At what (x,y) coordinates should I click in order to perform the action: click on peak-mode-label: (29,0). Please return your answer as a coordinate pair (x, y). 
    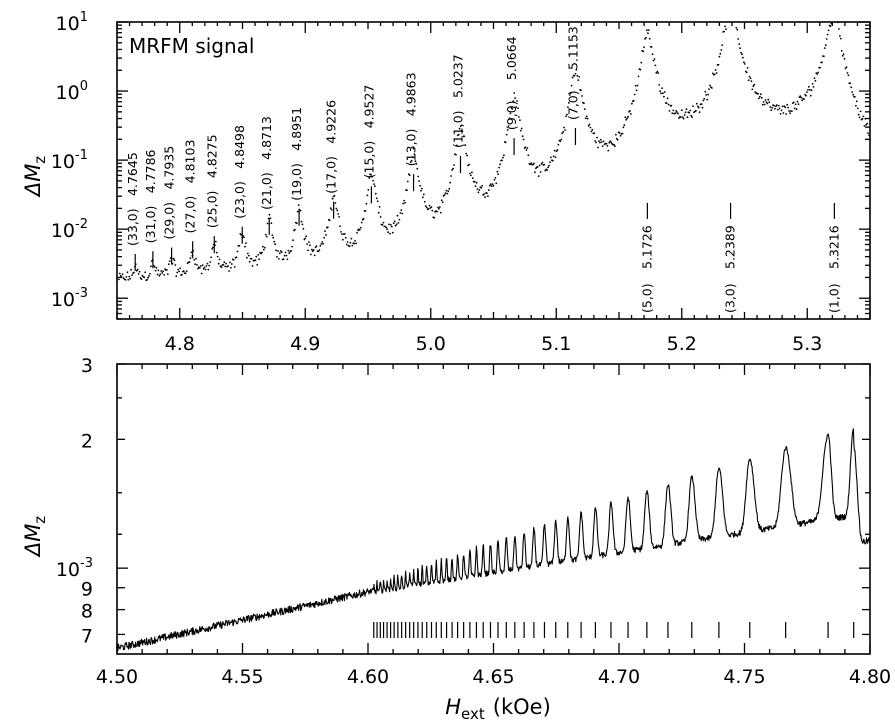
    Looking at the image, I should click on (169, 221).